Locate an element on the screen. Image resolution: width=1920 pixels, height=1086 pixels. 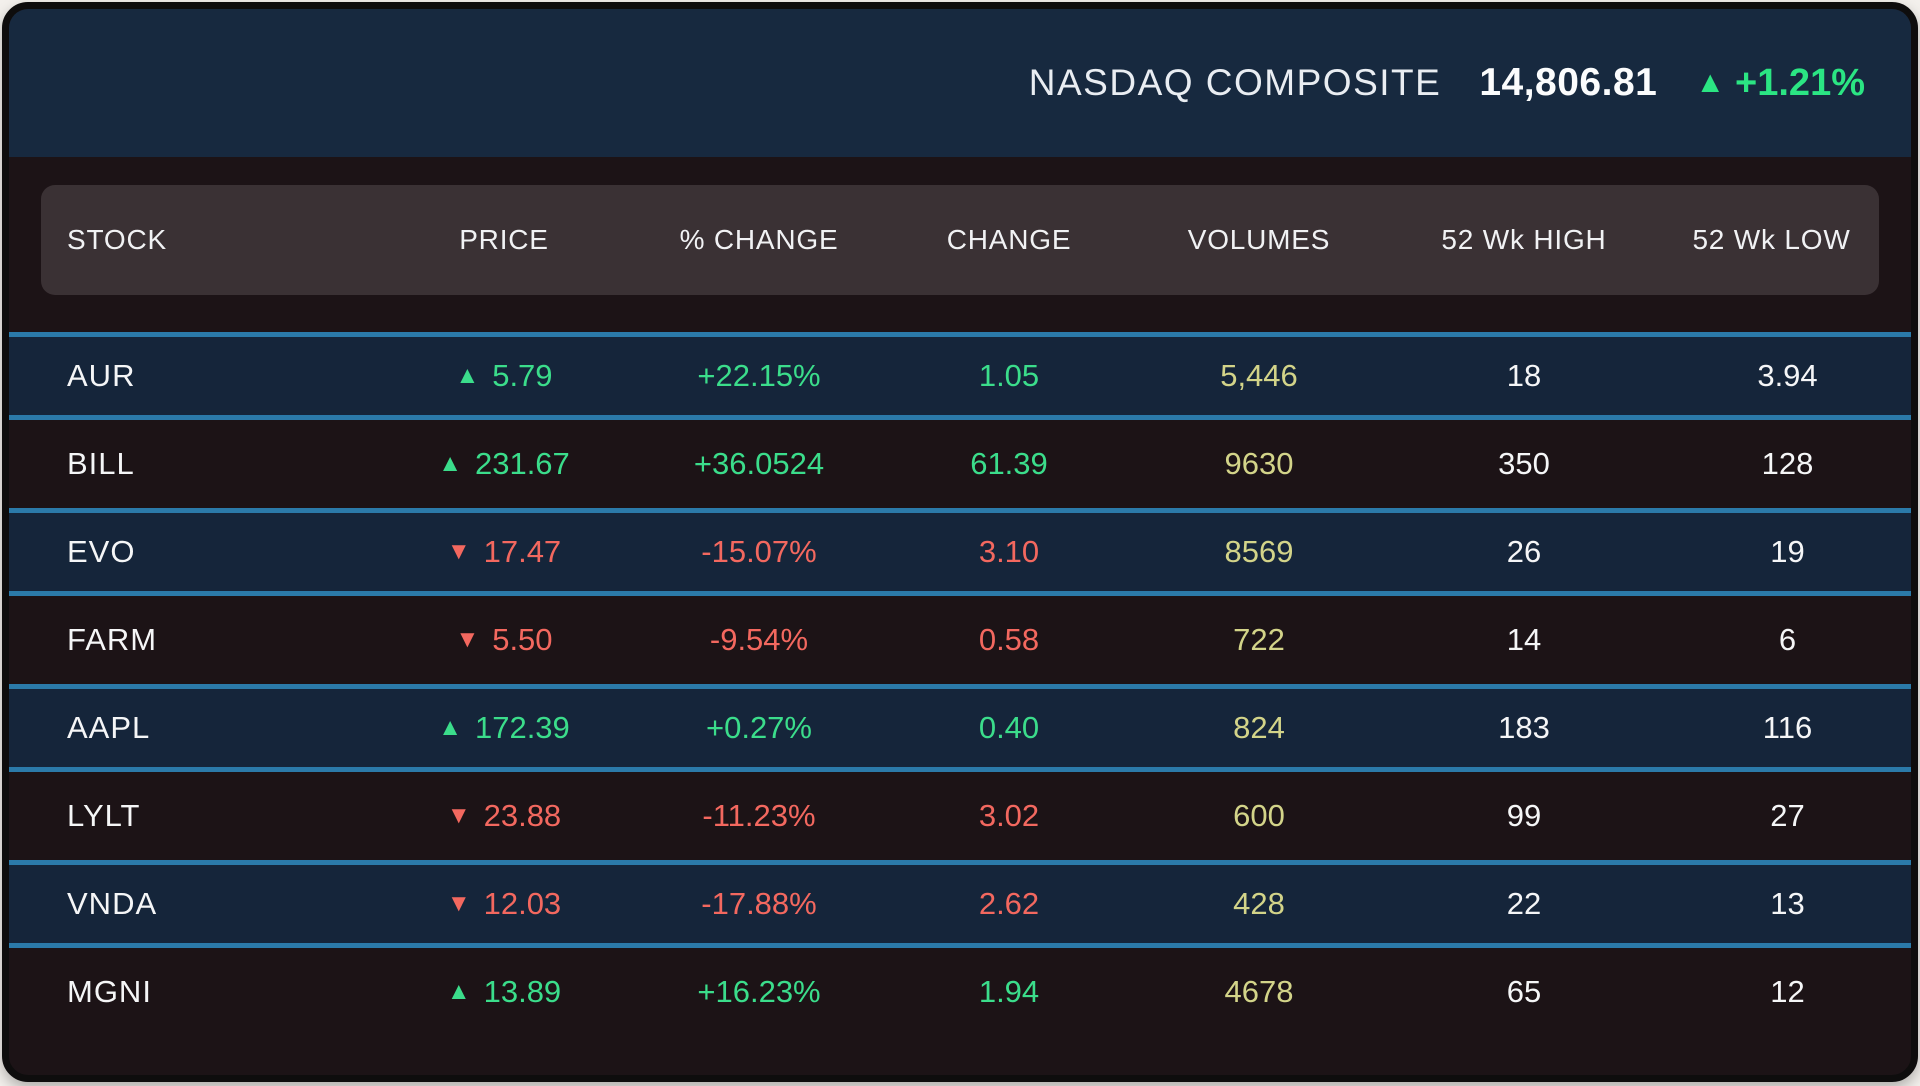
stock-symbol: VNDA is located at coordinates (112, 903).